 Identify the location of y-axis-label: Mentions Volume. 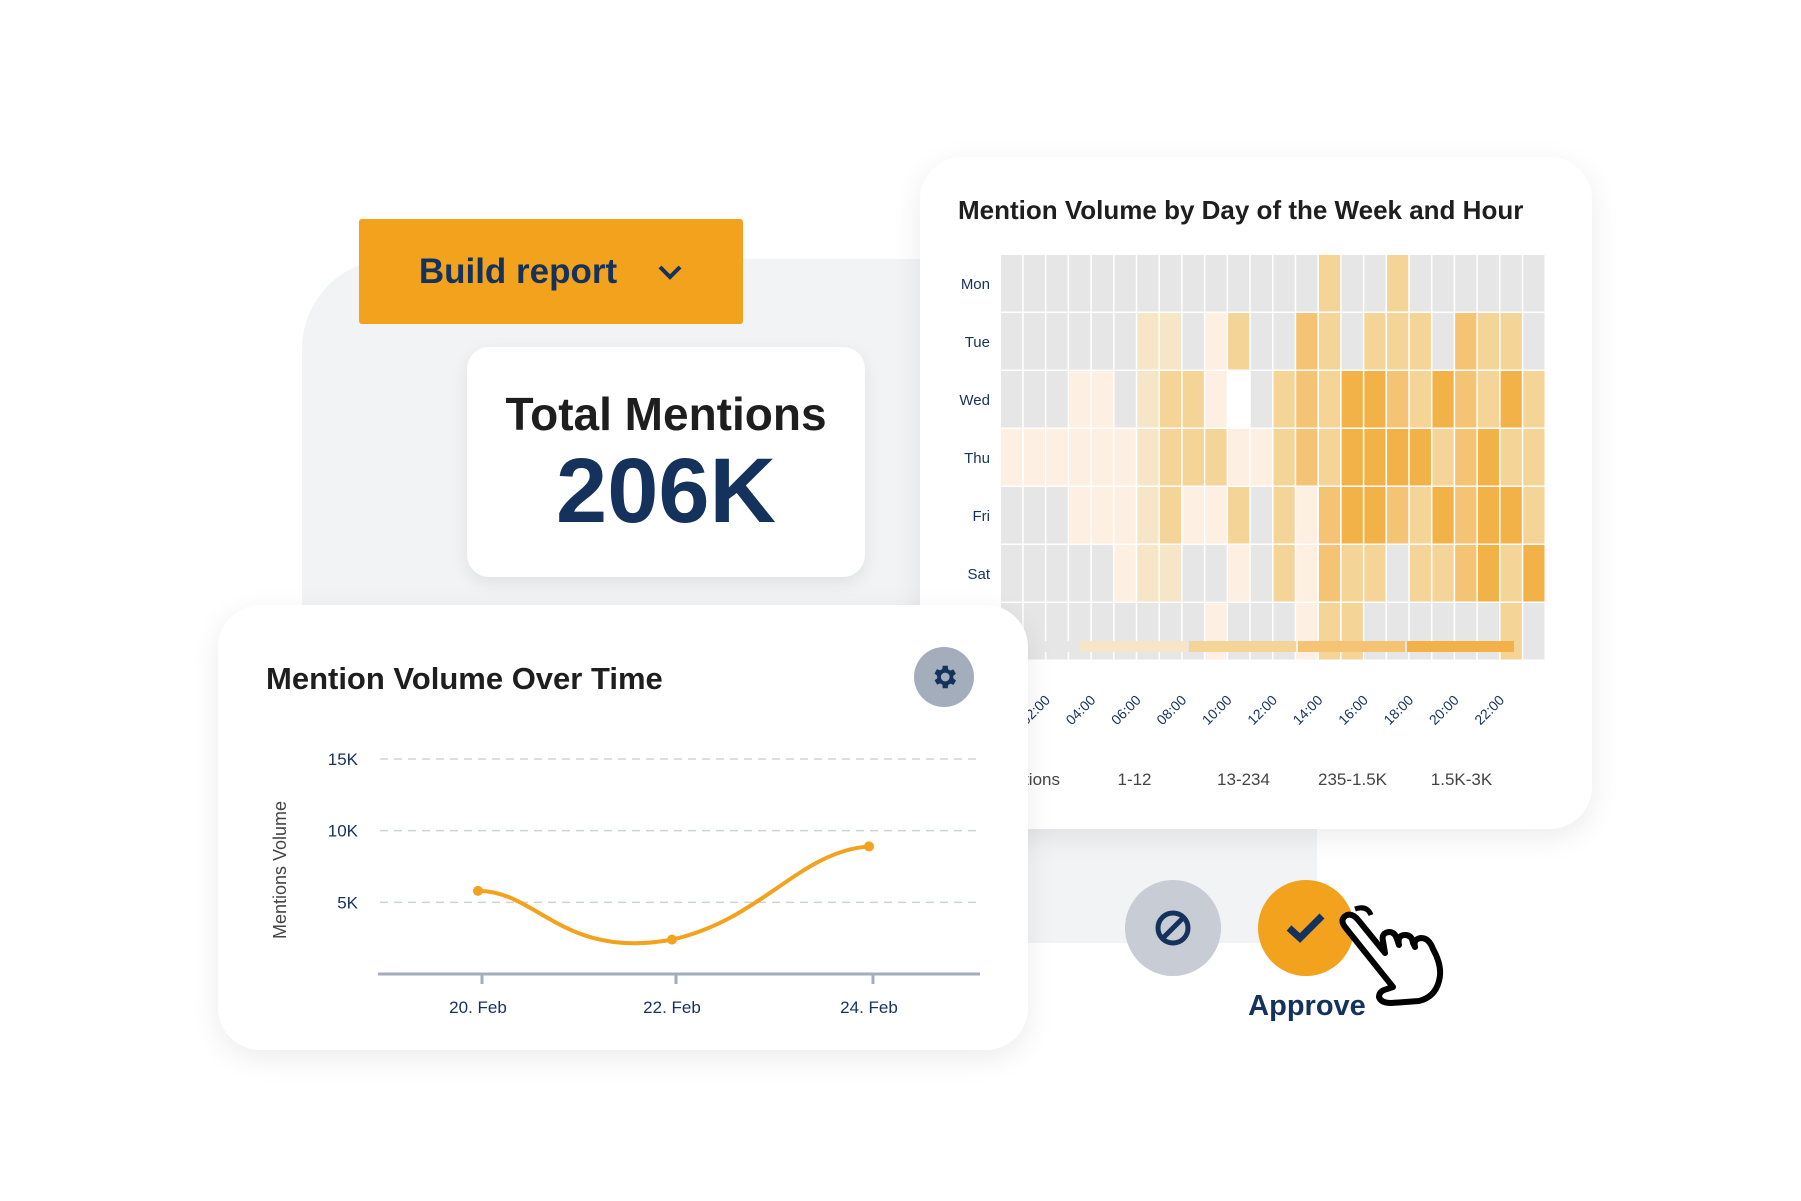
(280, 870).